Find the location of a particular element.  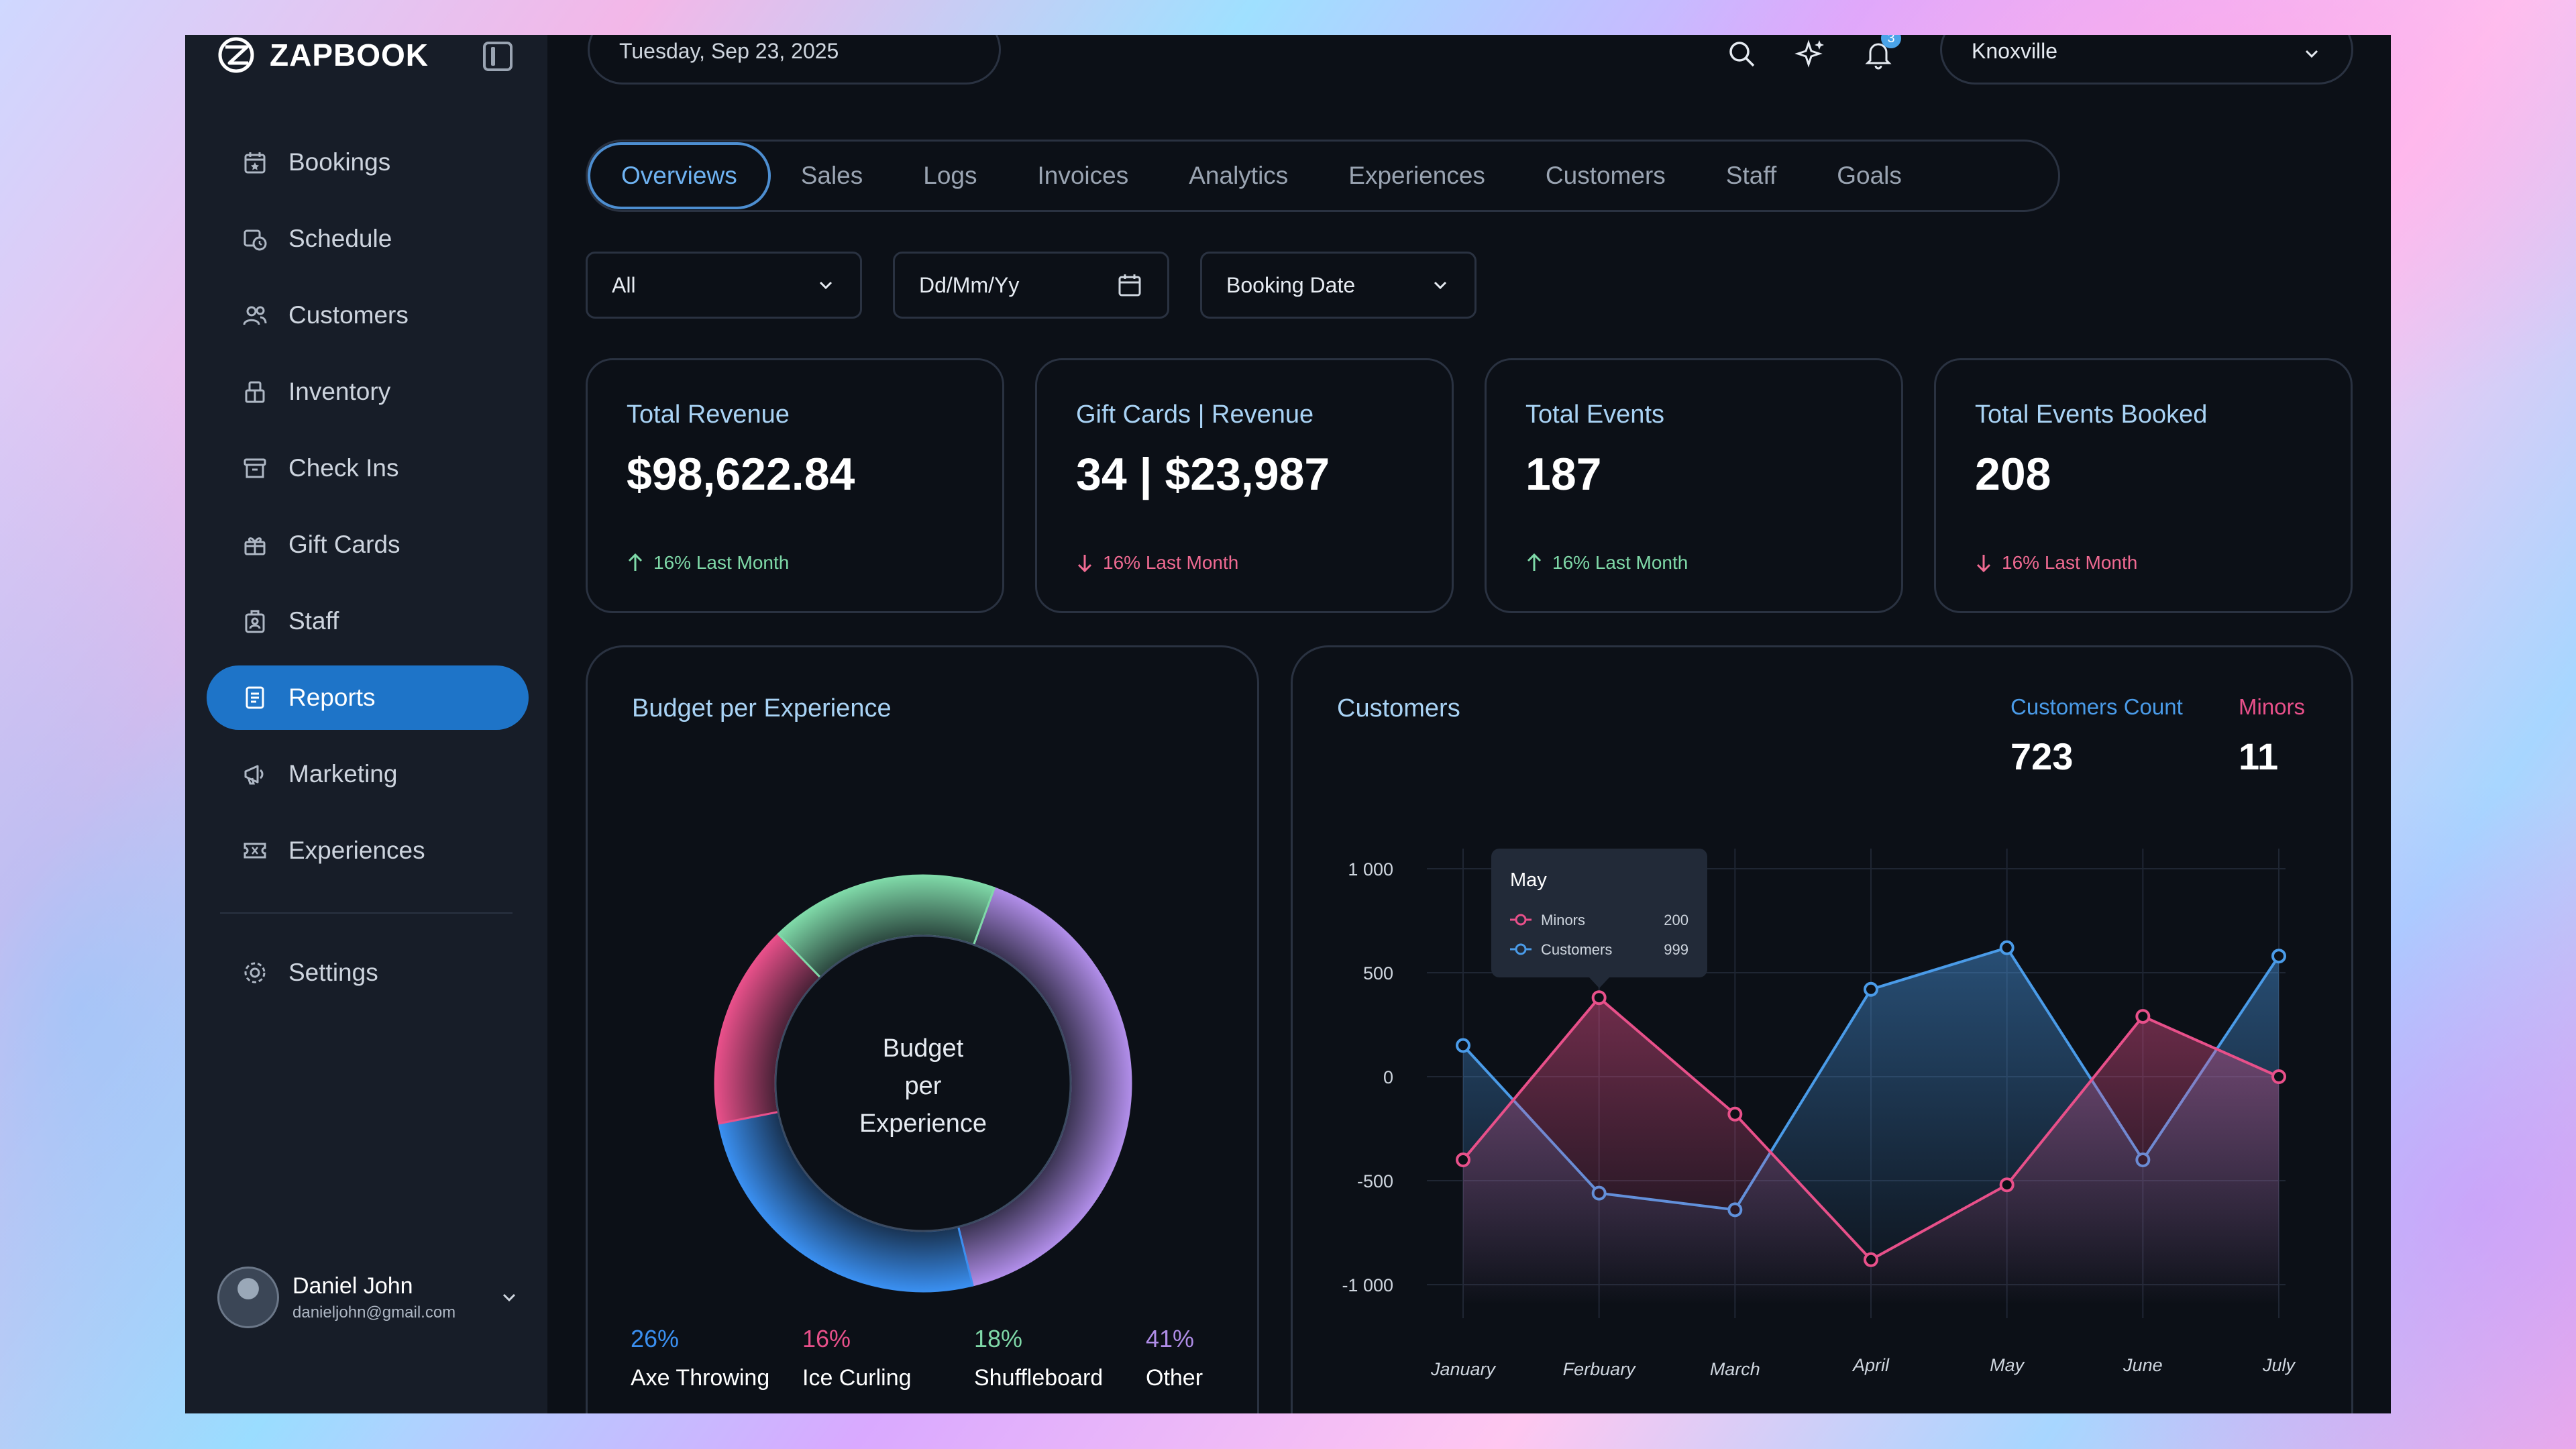

sidebar-item-label: Marketing is located at coordinates (343, 774).